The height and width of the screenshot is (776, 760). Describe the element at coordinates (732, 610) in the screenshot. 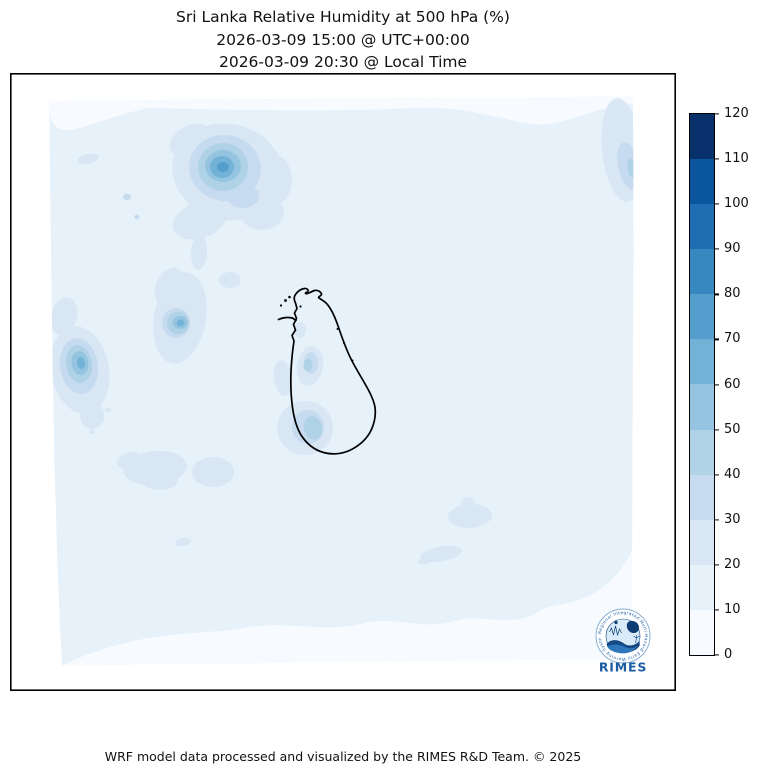

I see `colorbar-tick-label: 10` at that location.